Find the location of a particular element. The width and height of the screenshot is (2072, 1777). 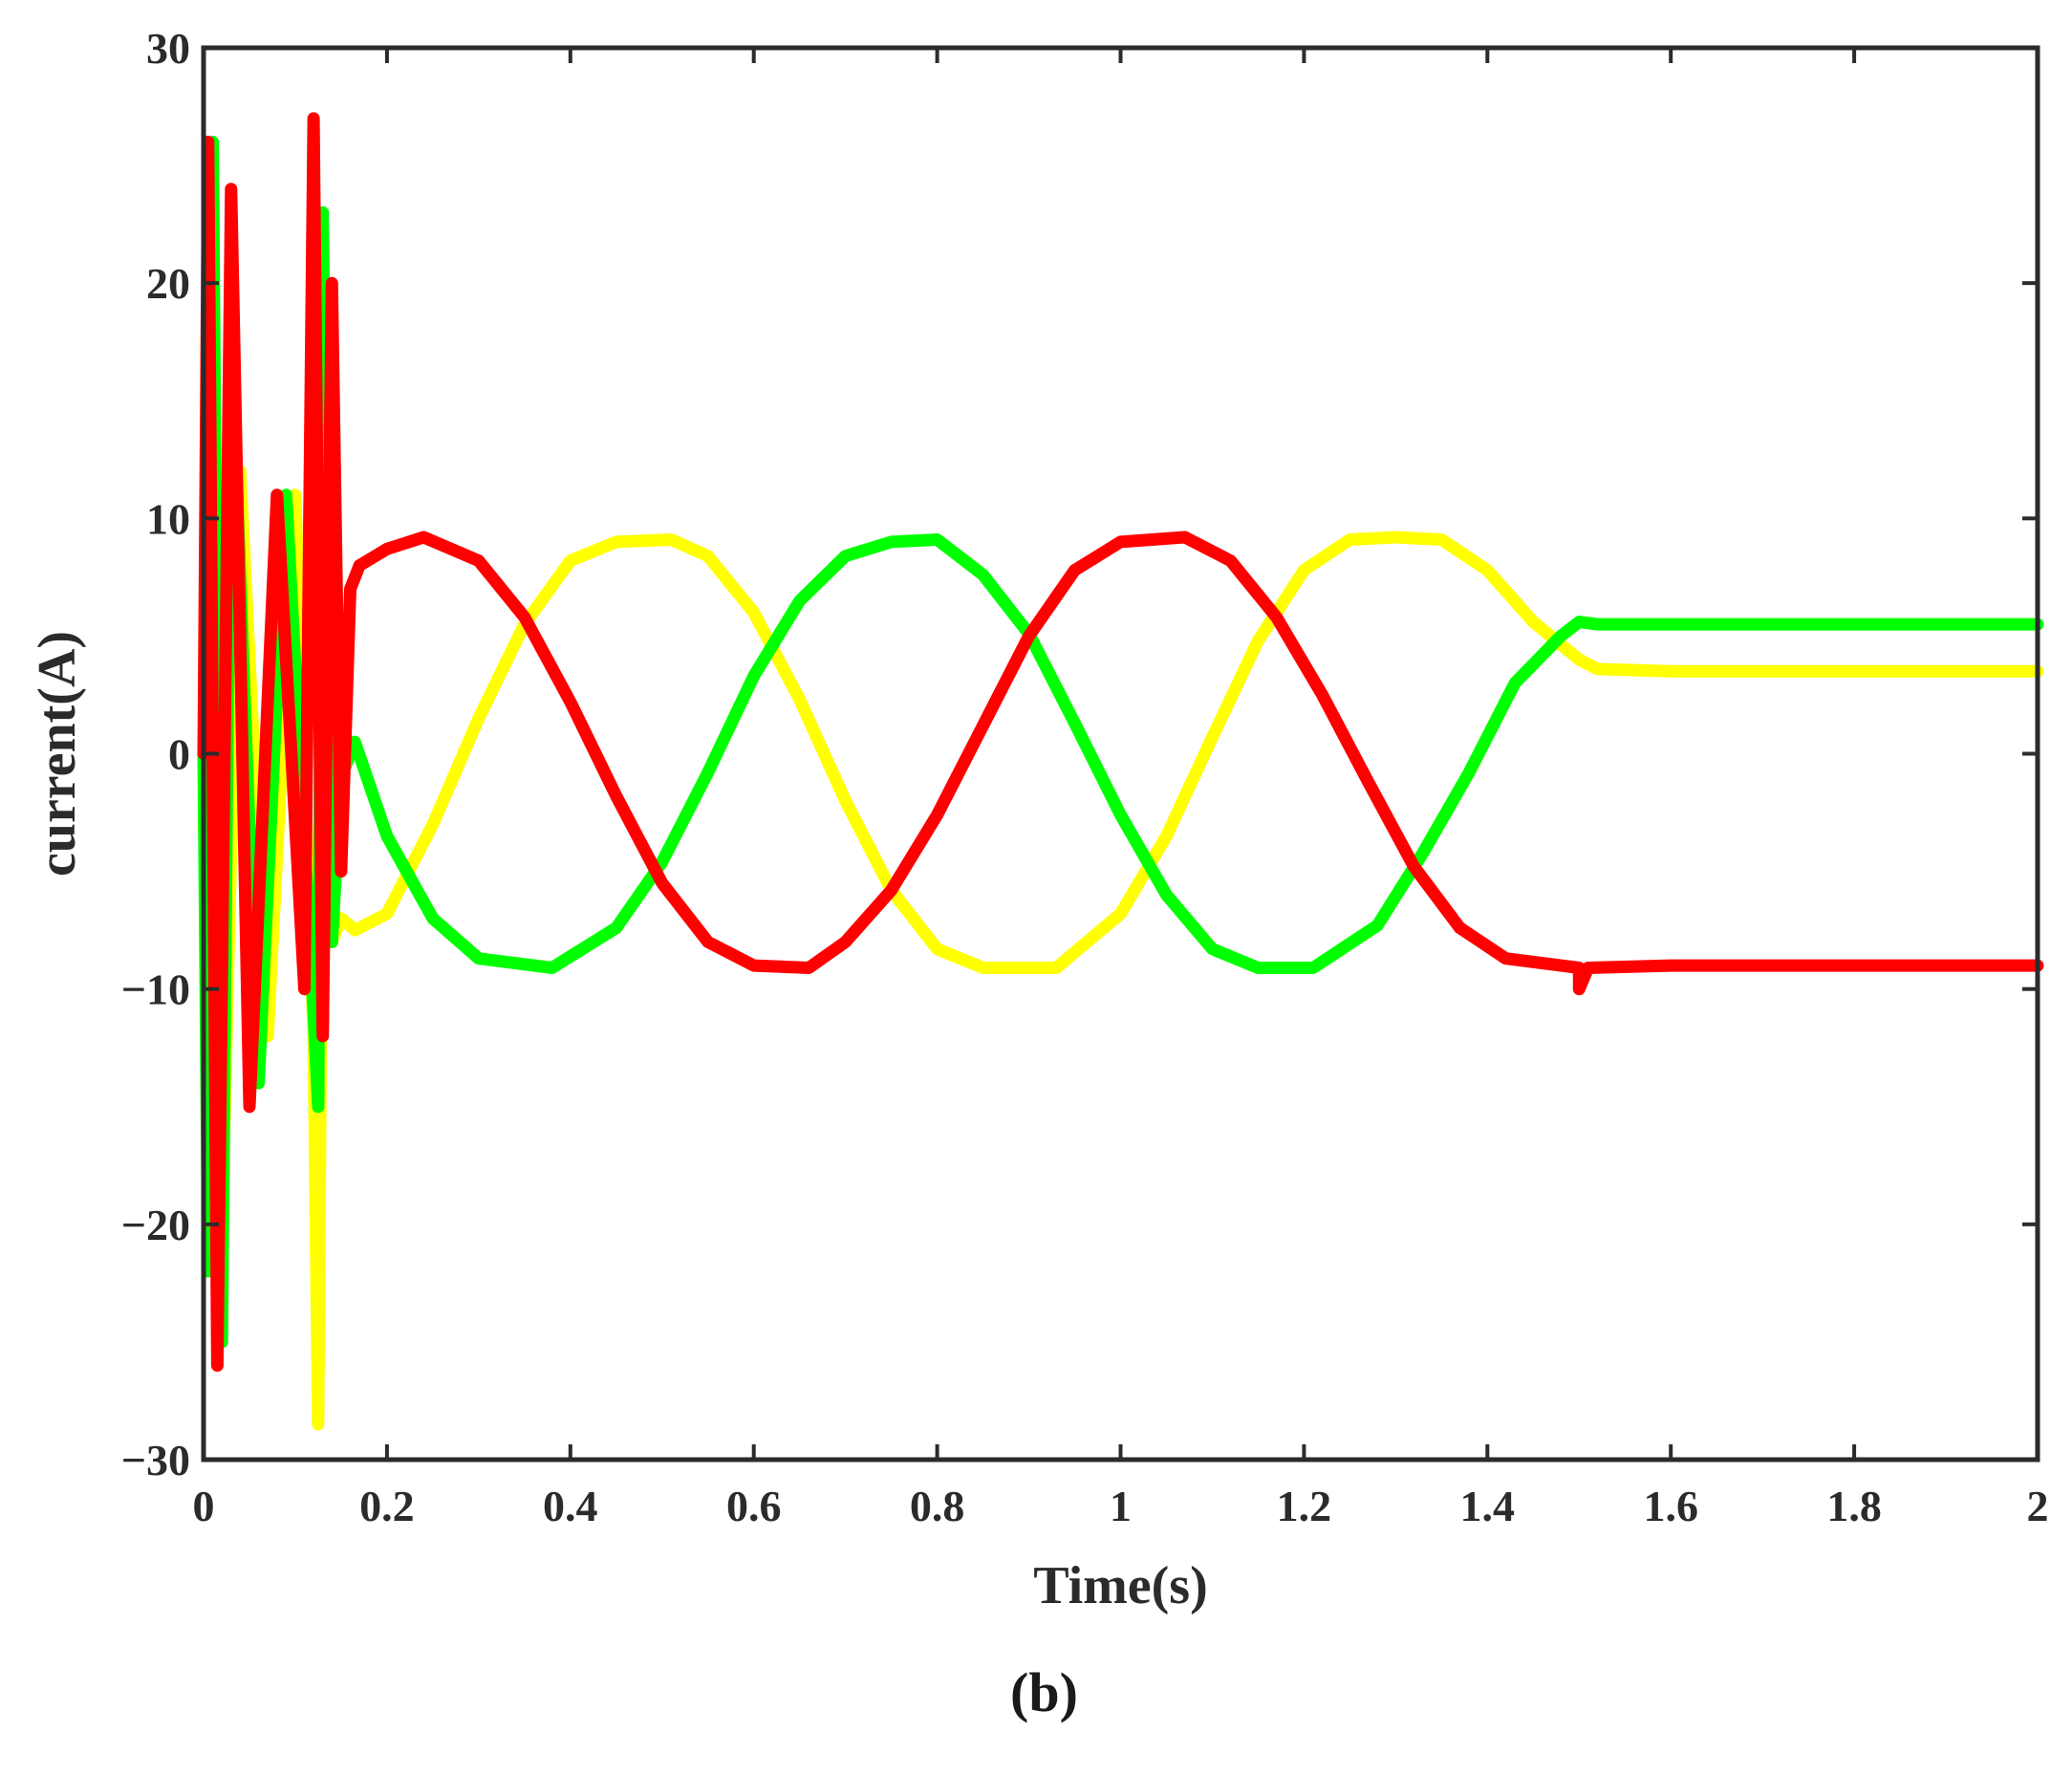

y-axis-label: current(A) is located at coordinates (57, 754).